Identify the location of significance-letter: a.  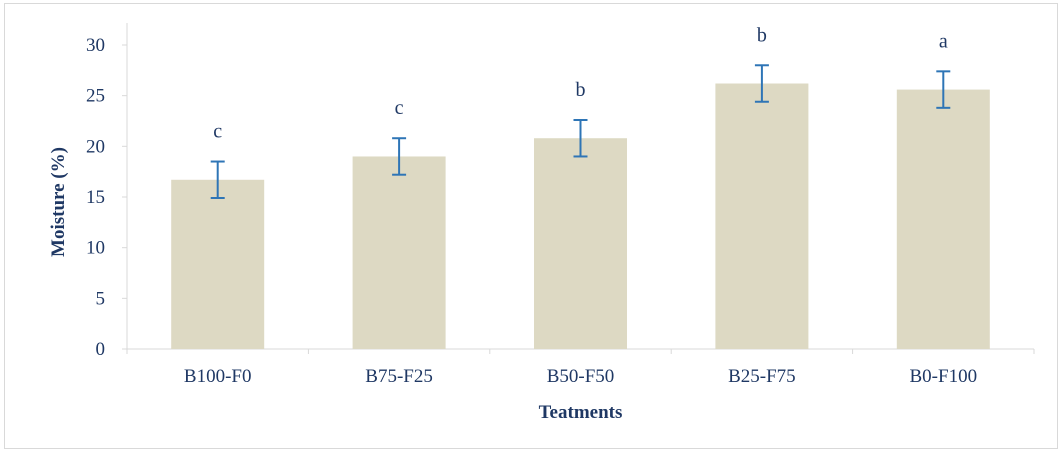
(943, 41).